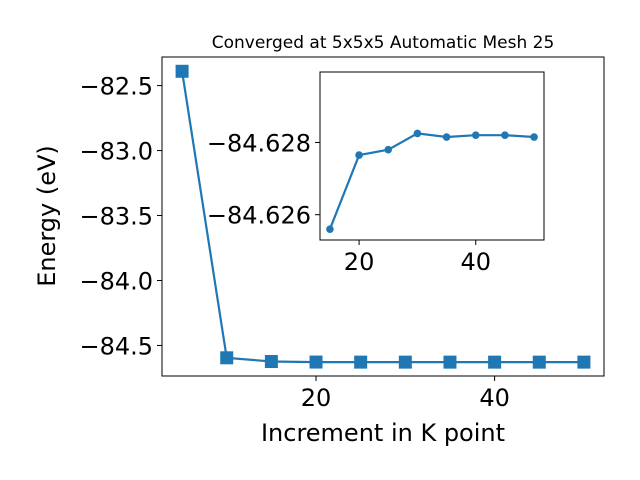 This screenshot has width=640, height=480. I want to click on main-y-tick-label: −84.5, so click(116, 346).